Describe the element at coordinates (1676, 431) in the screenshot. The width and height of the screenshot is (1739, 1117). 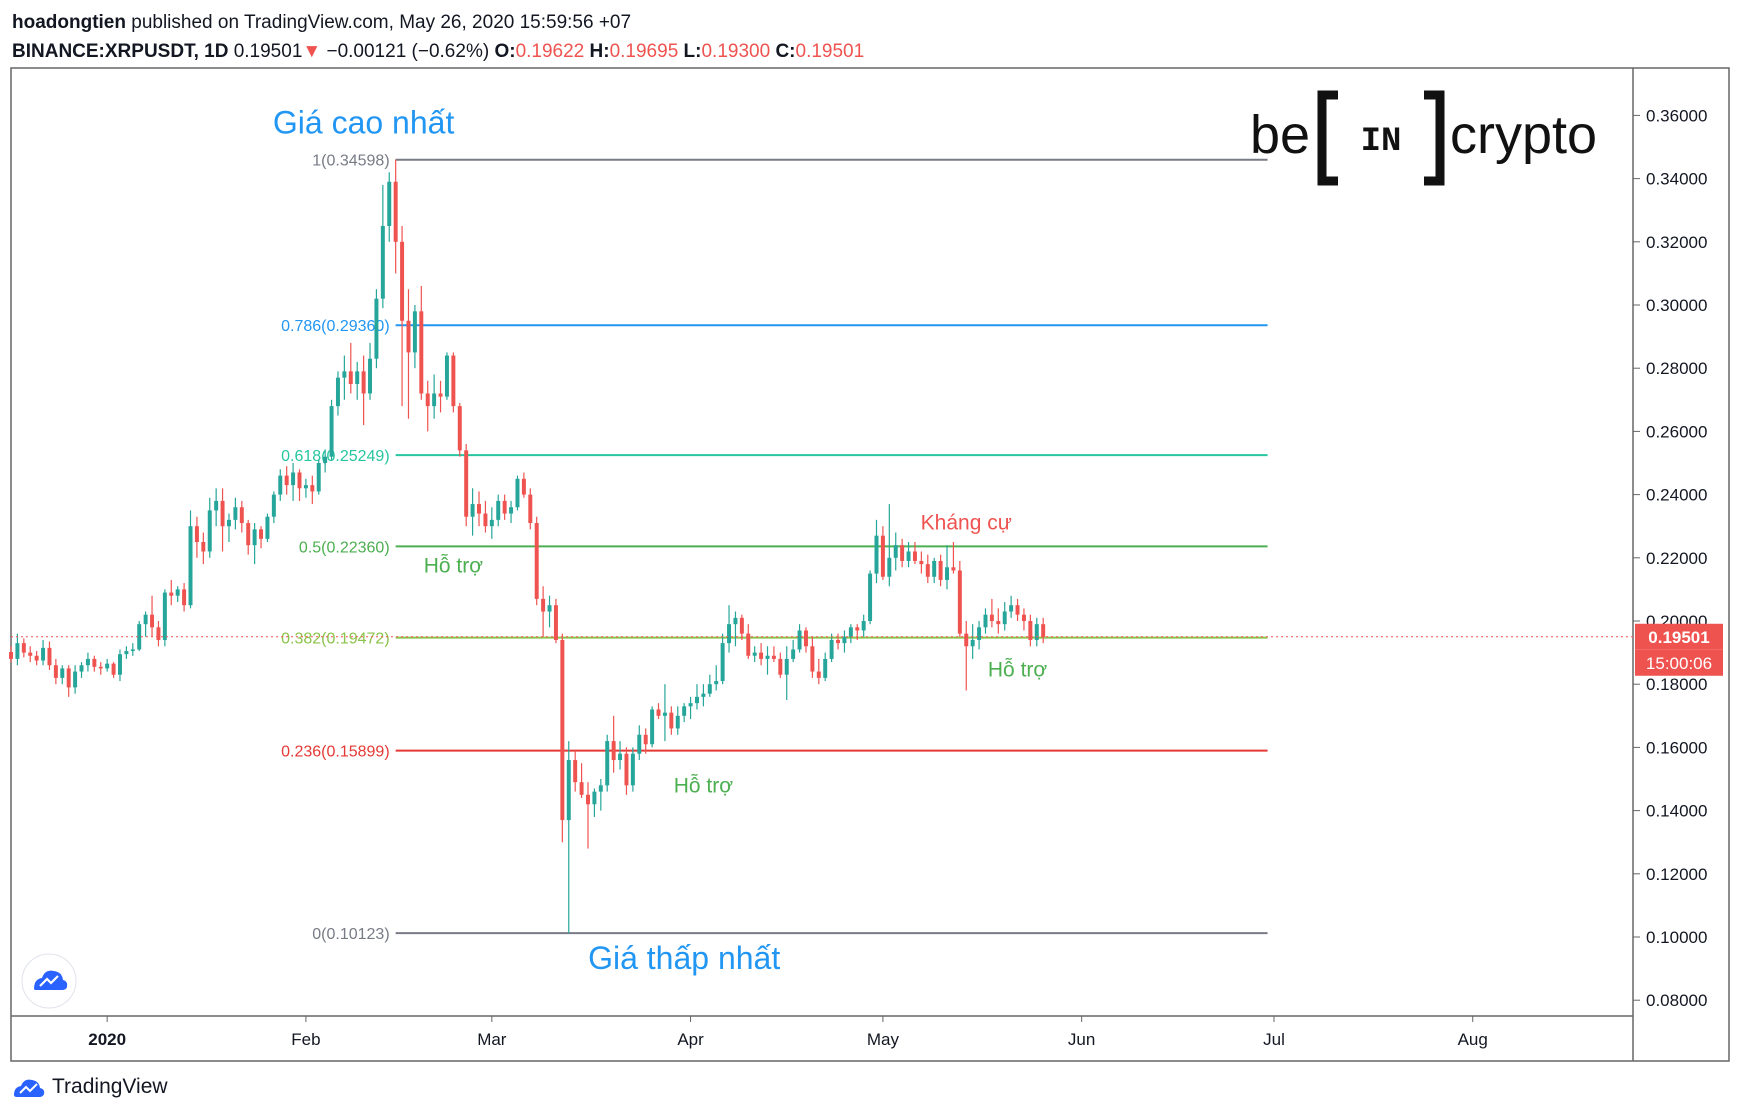
I see `price-tick-label: 0.26000` at that location.